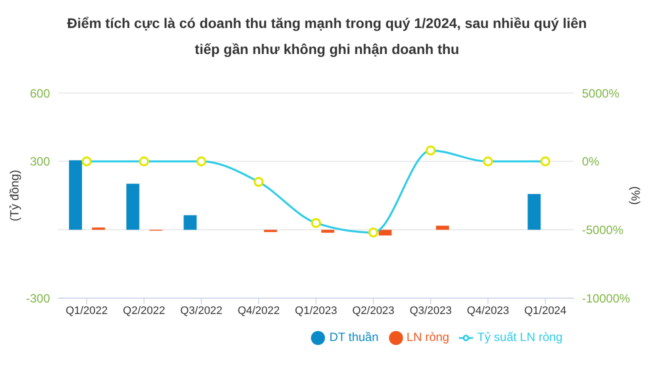 The height and width of the screenshot is (365, 654). I want to click on legend-label: DT thuần, so click(354, 337).